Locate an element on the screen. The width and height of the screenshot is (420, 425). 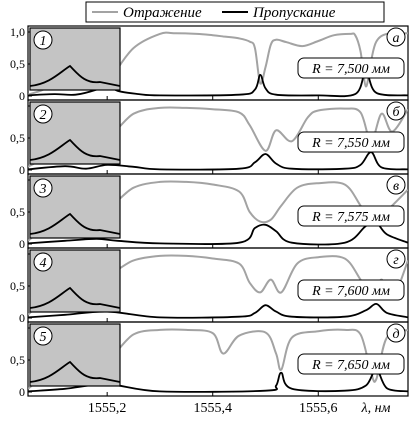
panel-letter: б is located at coordinates (396, 112).